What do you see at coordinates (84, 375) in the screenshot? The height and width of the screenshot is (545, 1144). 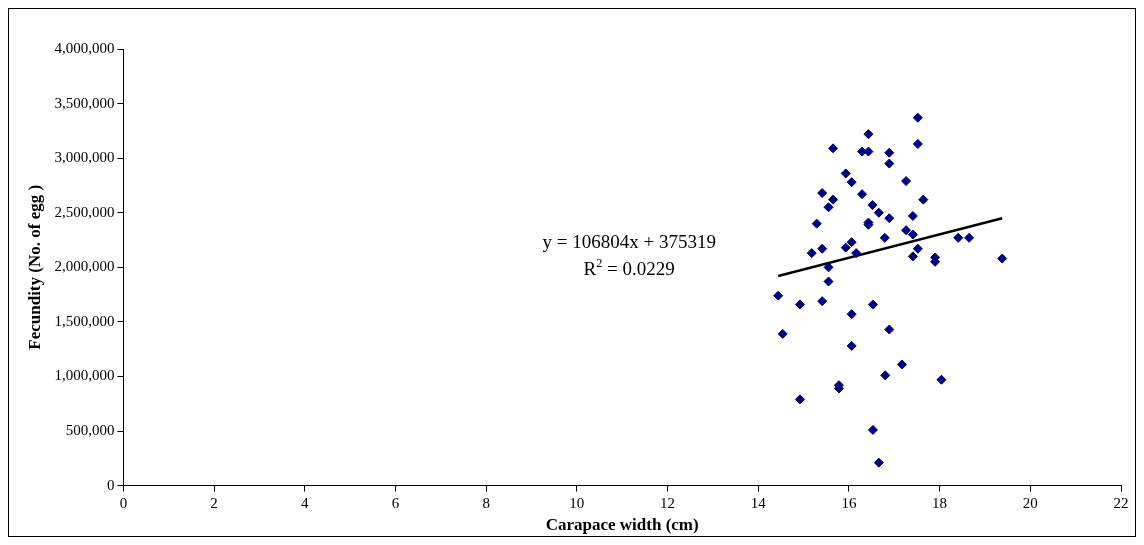 I see `y-tick-label: 1,000,000` at bounding box center [84, 375].